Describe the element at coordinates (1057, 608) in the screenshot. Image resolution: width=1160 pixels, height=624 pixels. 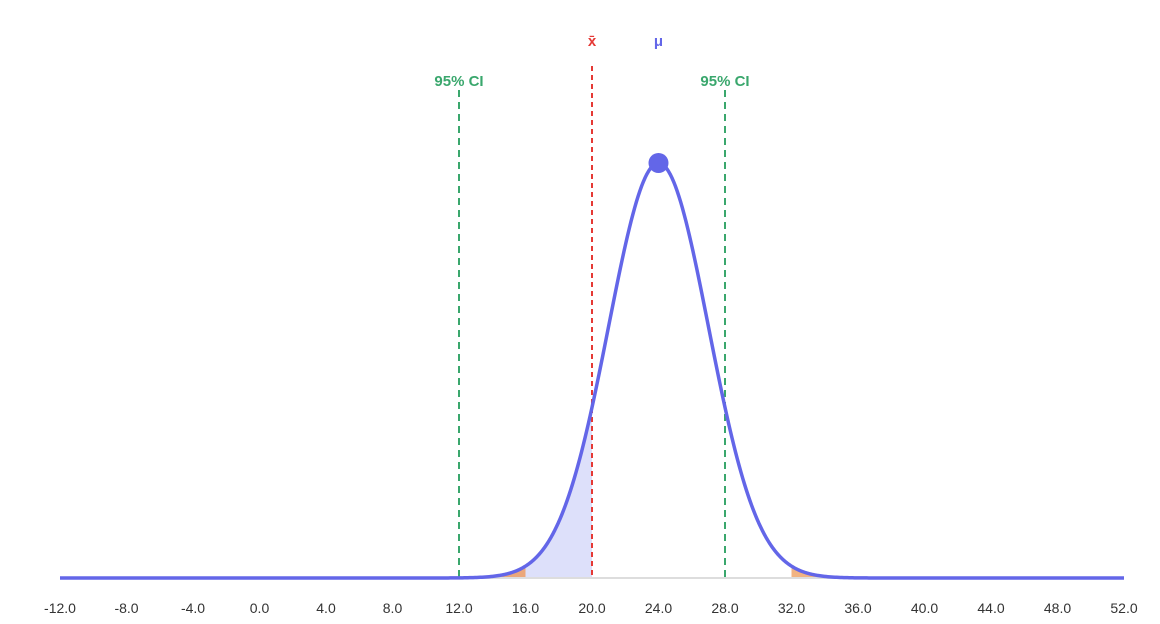
I see `x-tick-label: 48.0` at that location.